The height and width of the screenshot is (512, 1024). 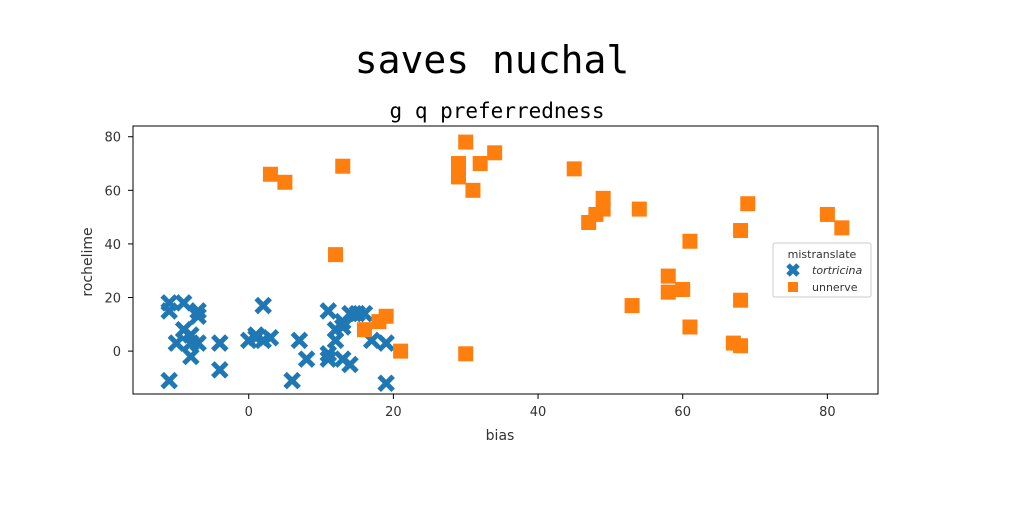 I want to click on x-tick-label: 40, so click(x=538, y=412).